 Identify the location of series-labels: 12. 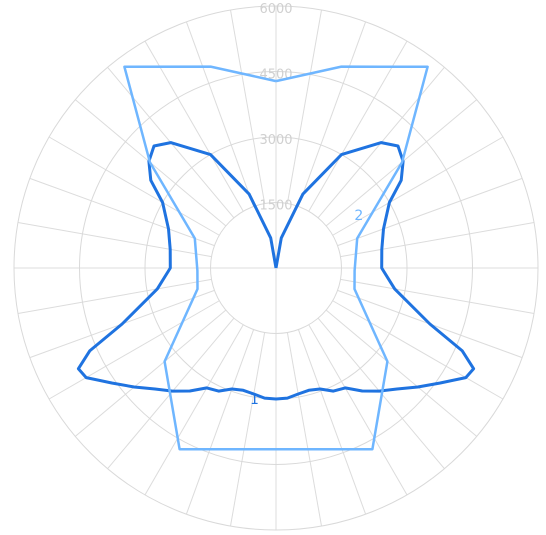
(306, 308).